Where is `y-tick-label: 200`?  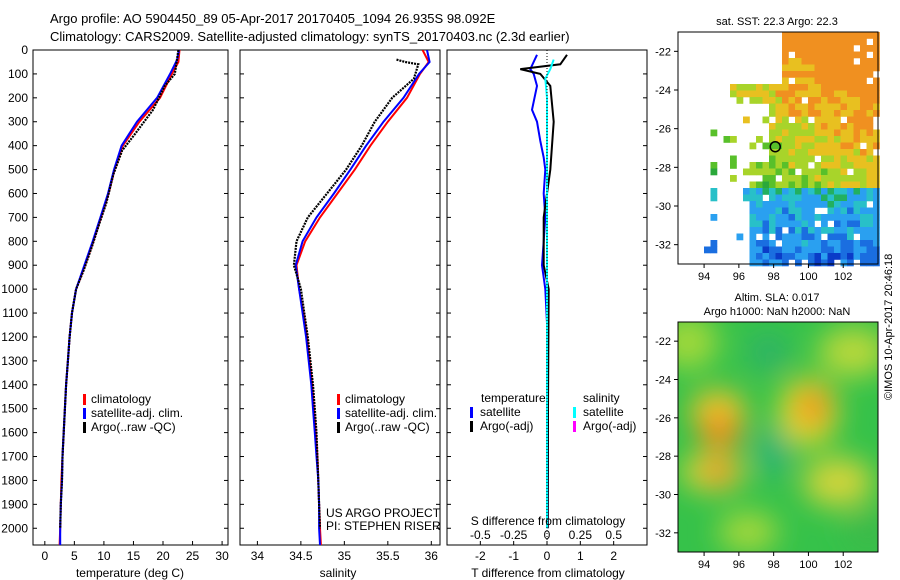
y-tick-label: 200 is located at coordinates (18, 98).